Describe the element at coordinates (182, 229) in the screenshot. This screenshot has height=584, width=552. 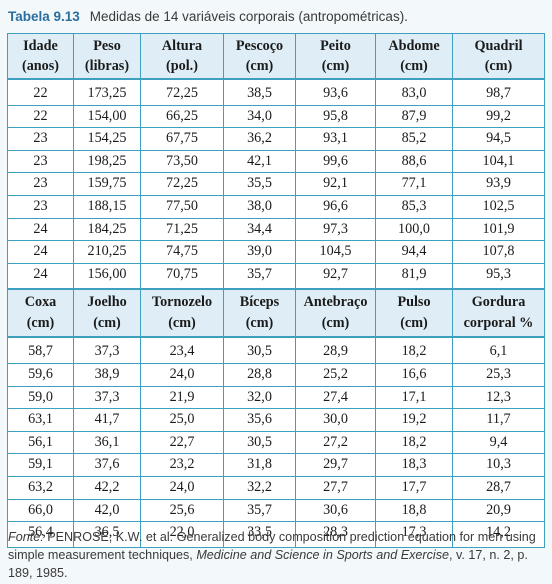
I see `table-cell: 71,25` at that location.